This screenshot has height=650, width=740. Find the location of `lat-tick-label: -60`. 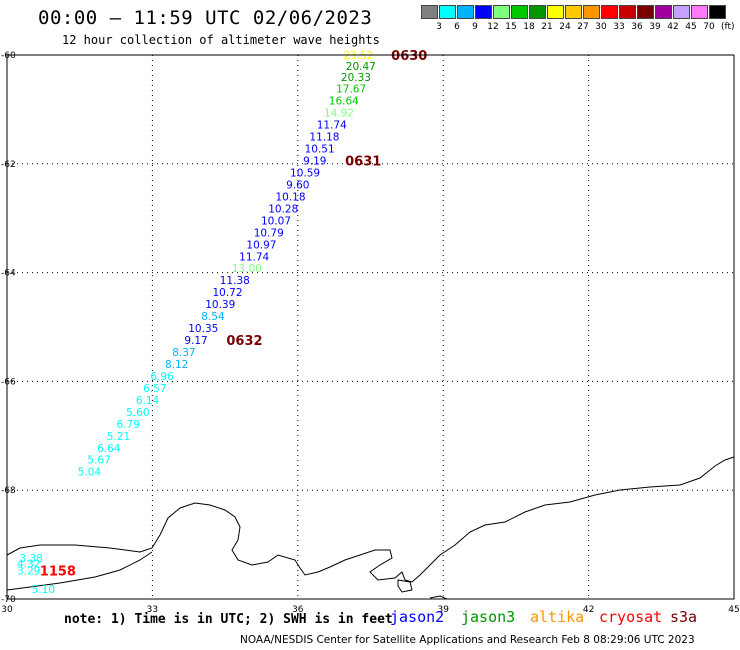

lat-tick-label: -60 is located at coordinates (8, 56).